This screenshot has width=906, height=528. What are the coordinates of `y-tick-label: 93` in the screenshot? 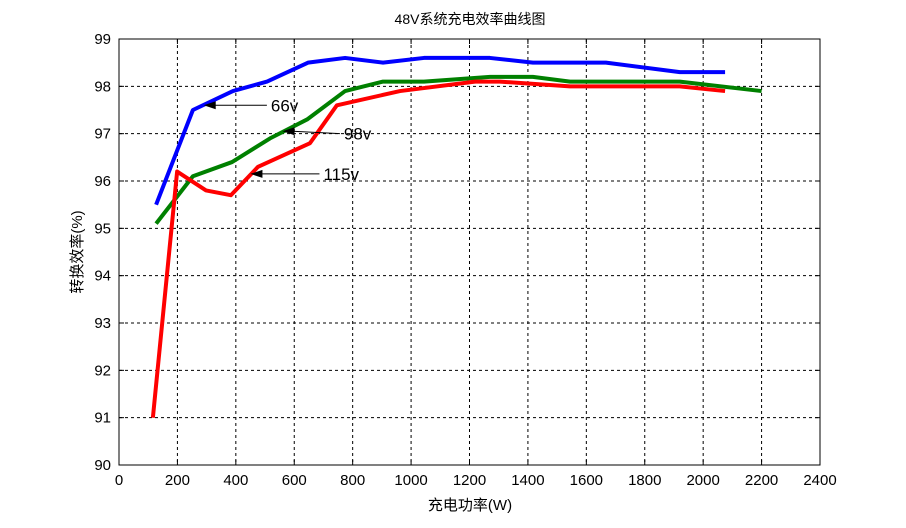 It's located at (102, 323).